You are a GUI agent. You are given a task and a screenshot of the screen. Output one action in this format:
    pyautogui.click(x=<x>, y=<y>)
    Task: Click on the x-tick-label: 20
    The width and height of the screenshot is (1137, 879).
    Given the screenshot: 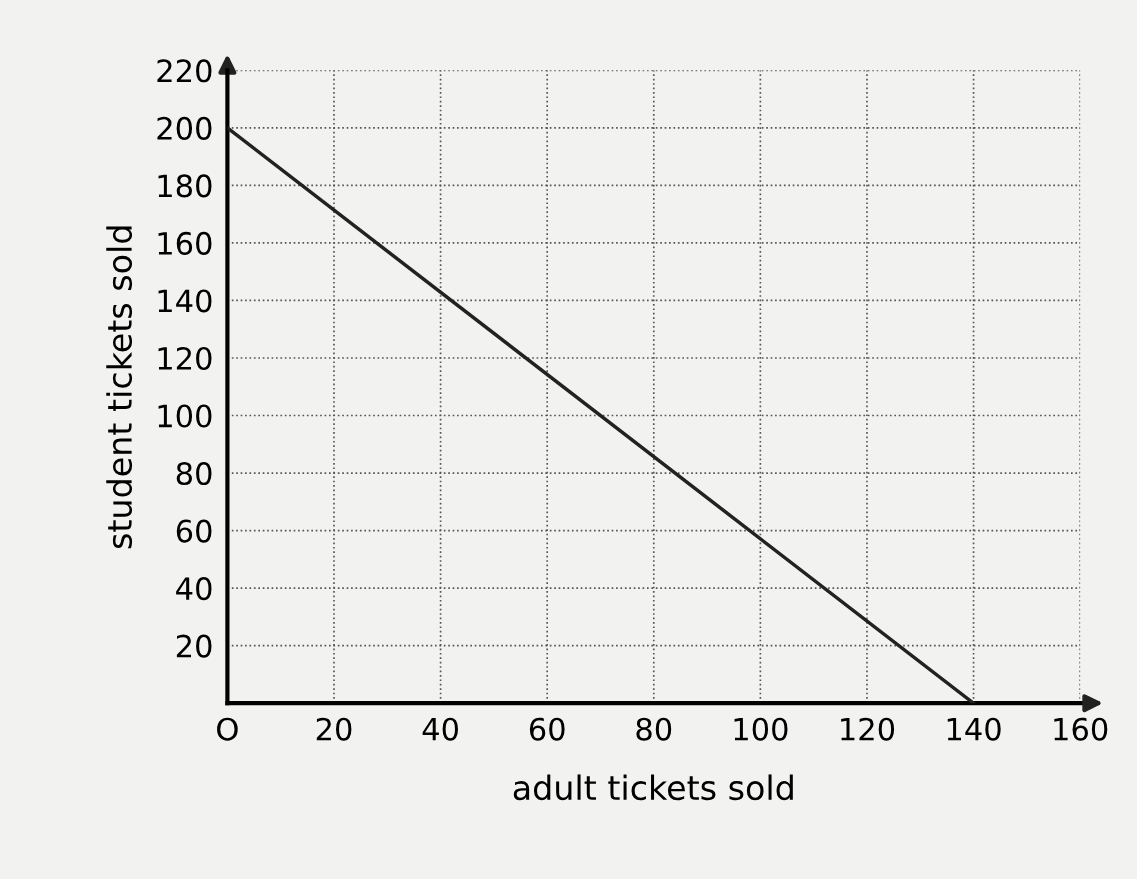 What is the action you would take?
    pyautogui.click(x=334, y=729)
    